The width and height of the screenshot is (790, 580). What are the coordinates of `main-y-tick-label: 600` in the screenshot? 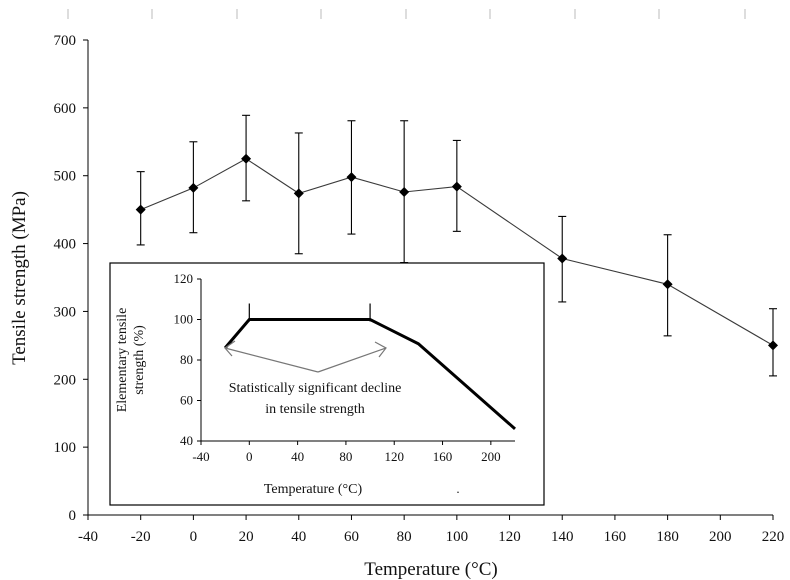 It's located at (65, 109).